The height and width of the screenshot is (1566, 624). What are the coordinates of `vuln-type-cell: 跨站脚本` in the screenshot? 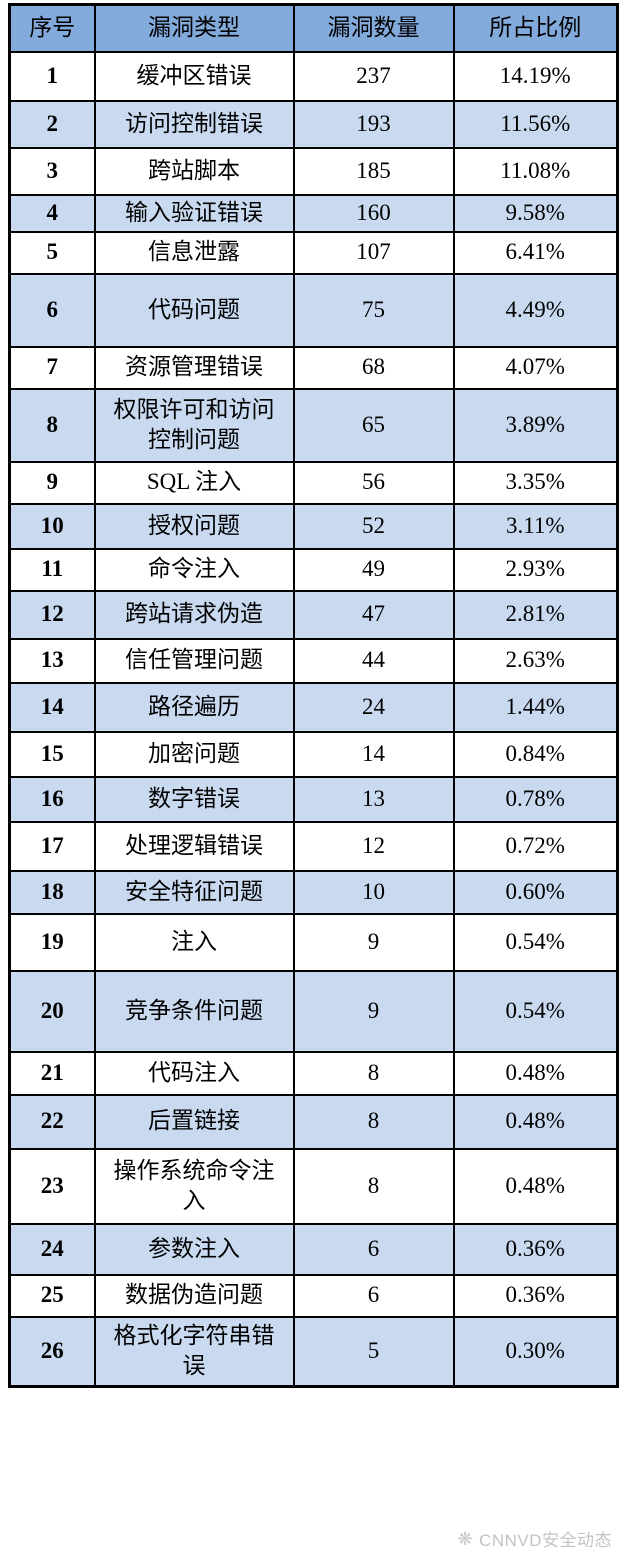 It's located at (194, 171).